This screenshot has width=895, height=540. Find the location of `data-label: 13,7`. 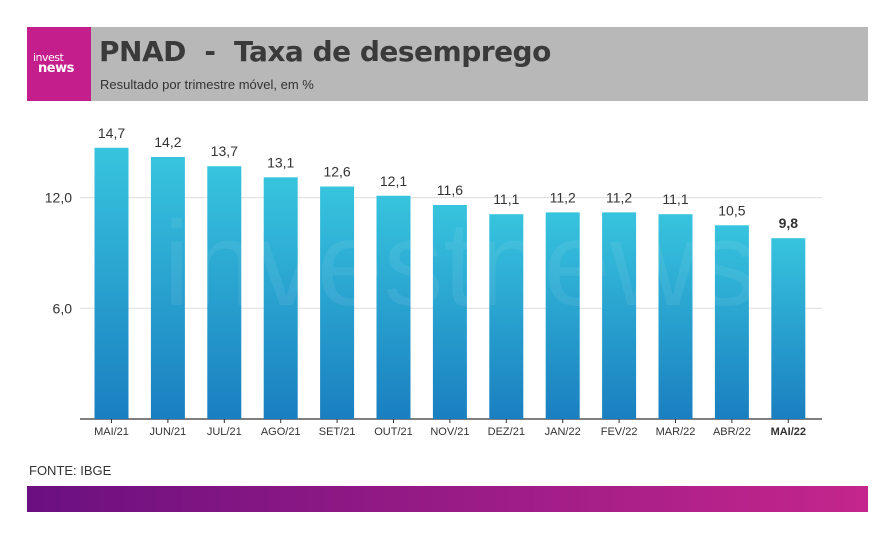

data-label: 13,7 is located at coordinates (224, 151).